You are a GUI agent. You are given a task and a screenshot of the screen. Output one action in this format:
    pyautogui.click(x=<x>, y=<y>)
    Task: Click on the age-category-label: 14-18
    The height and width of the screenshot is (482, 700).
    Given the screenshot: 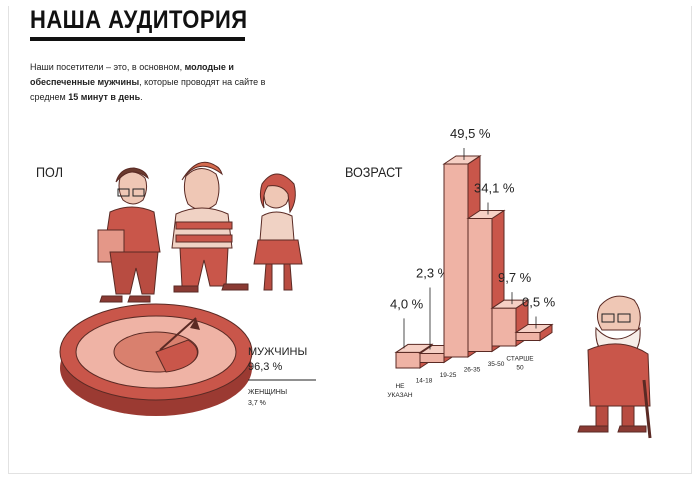 What is the action you would take?
    pyautogui.click(x=424, y=381)
    